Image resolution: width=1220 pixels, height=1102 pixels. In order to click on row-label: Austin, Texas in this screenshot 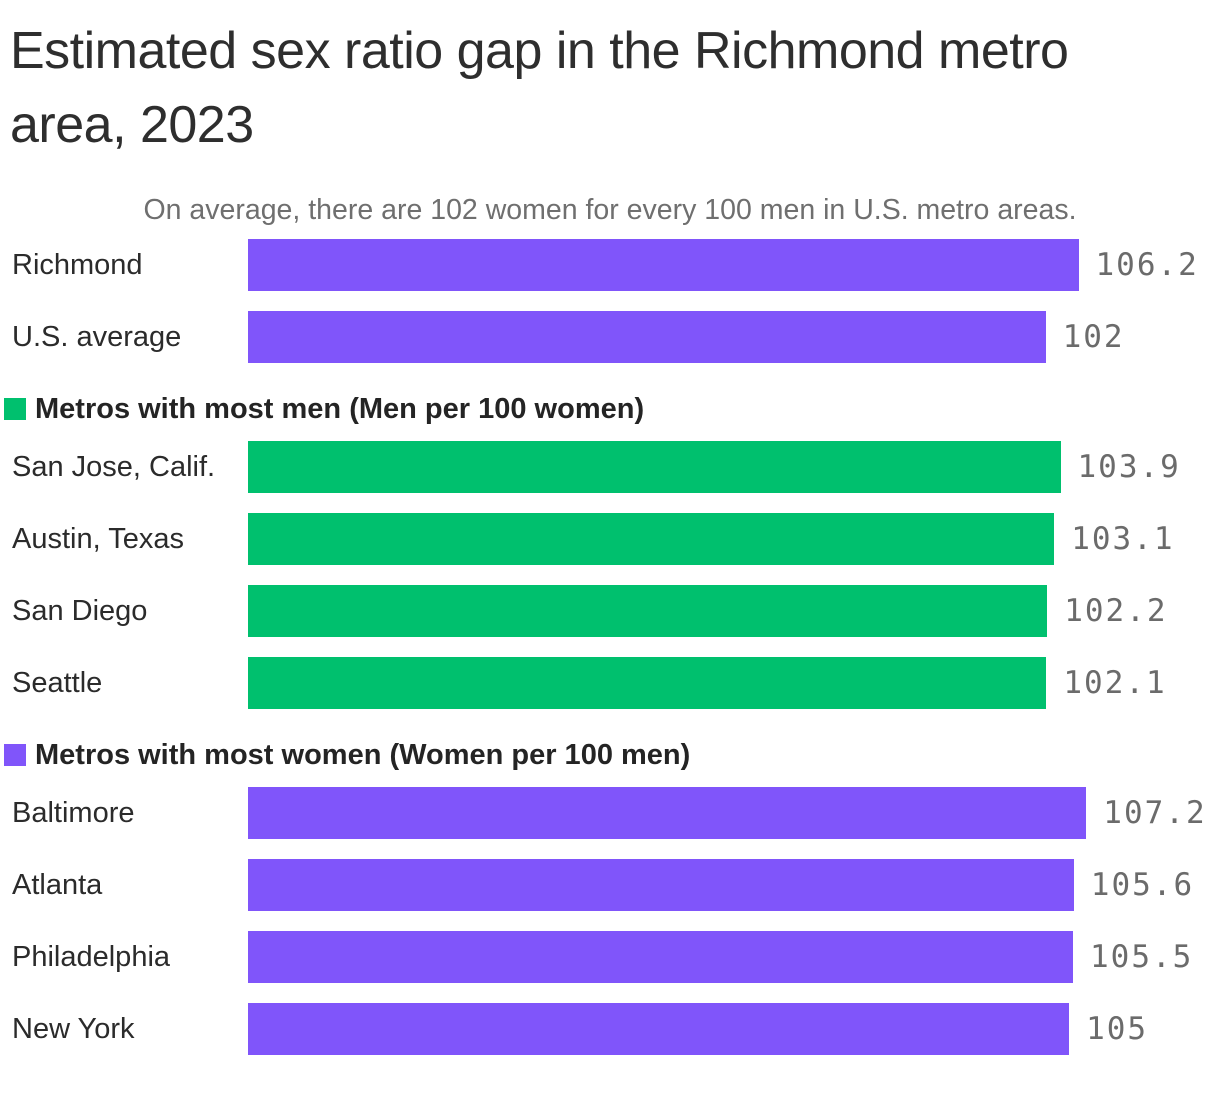, I will do `click(98, 538)`.